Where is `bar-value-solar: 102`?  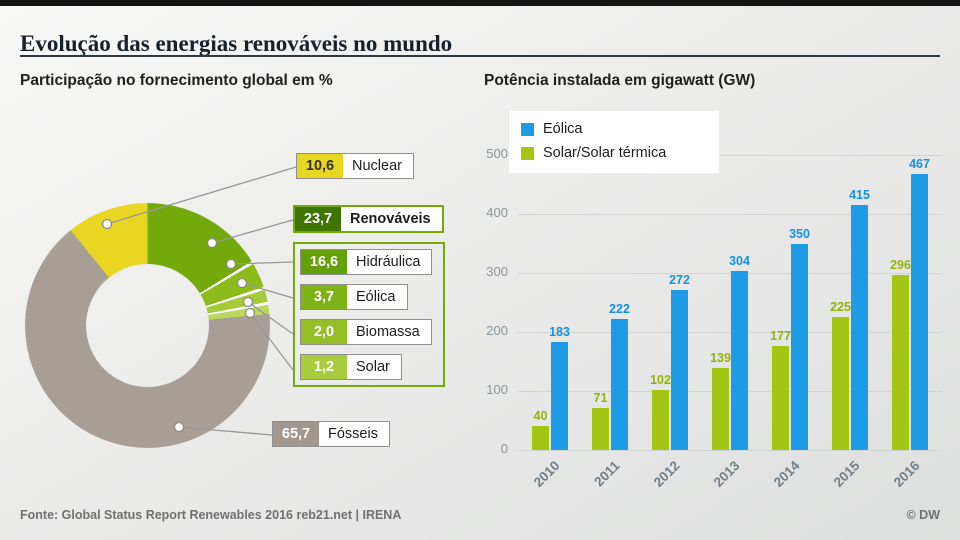 bar-value-solar: 102 is located at coordinates (660, 379).